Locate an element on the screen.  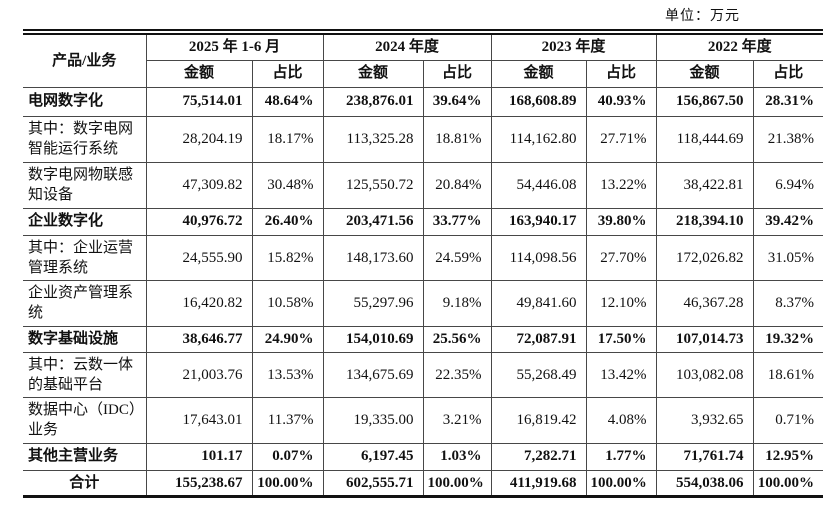
amount-cell: 155,238.67 is located at coordinates (199, 483).